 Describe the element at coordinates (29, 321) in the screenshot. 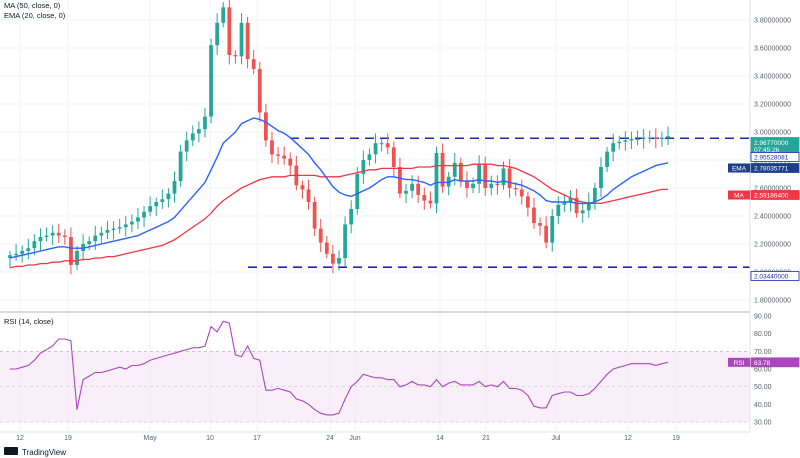

I see `rsi-legend: RSI (14, close)` at that location.